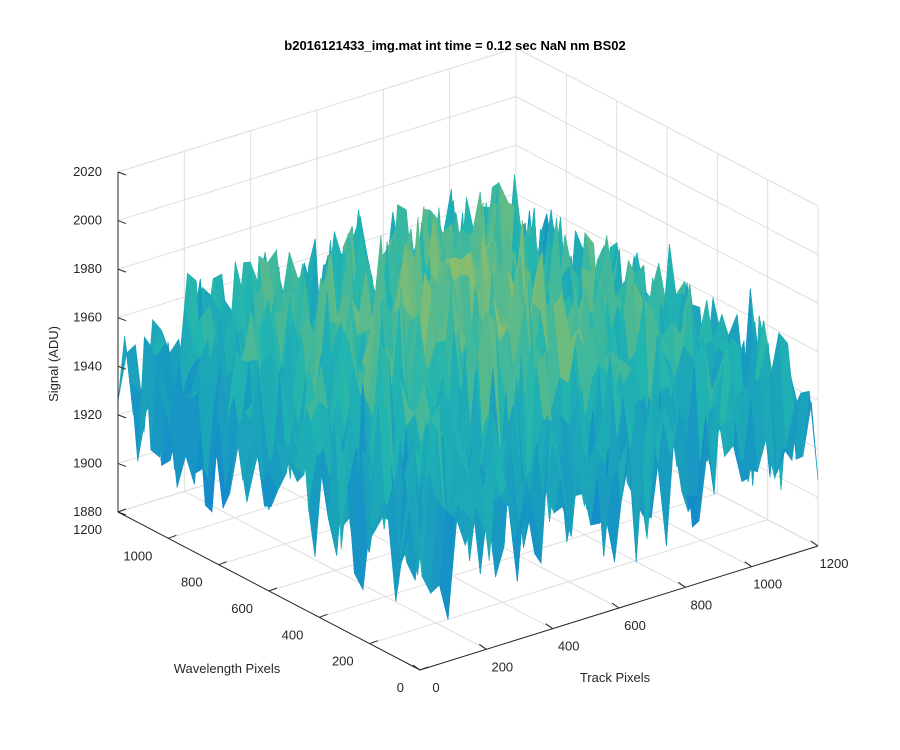  What do you see at coordinates (435, 687) in the screenshot?
I see `x-tick-label: 0` at bounding box center [435, 687].